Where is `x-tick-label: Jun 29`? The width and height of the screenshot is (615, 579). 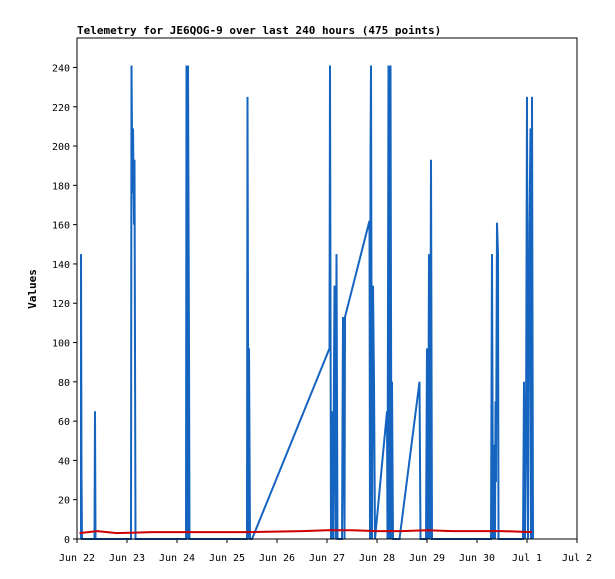
x-tick-label: Jun 29 is located at coordinates (427, 558).